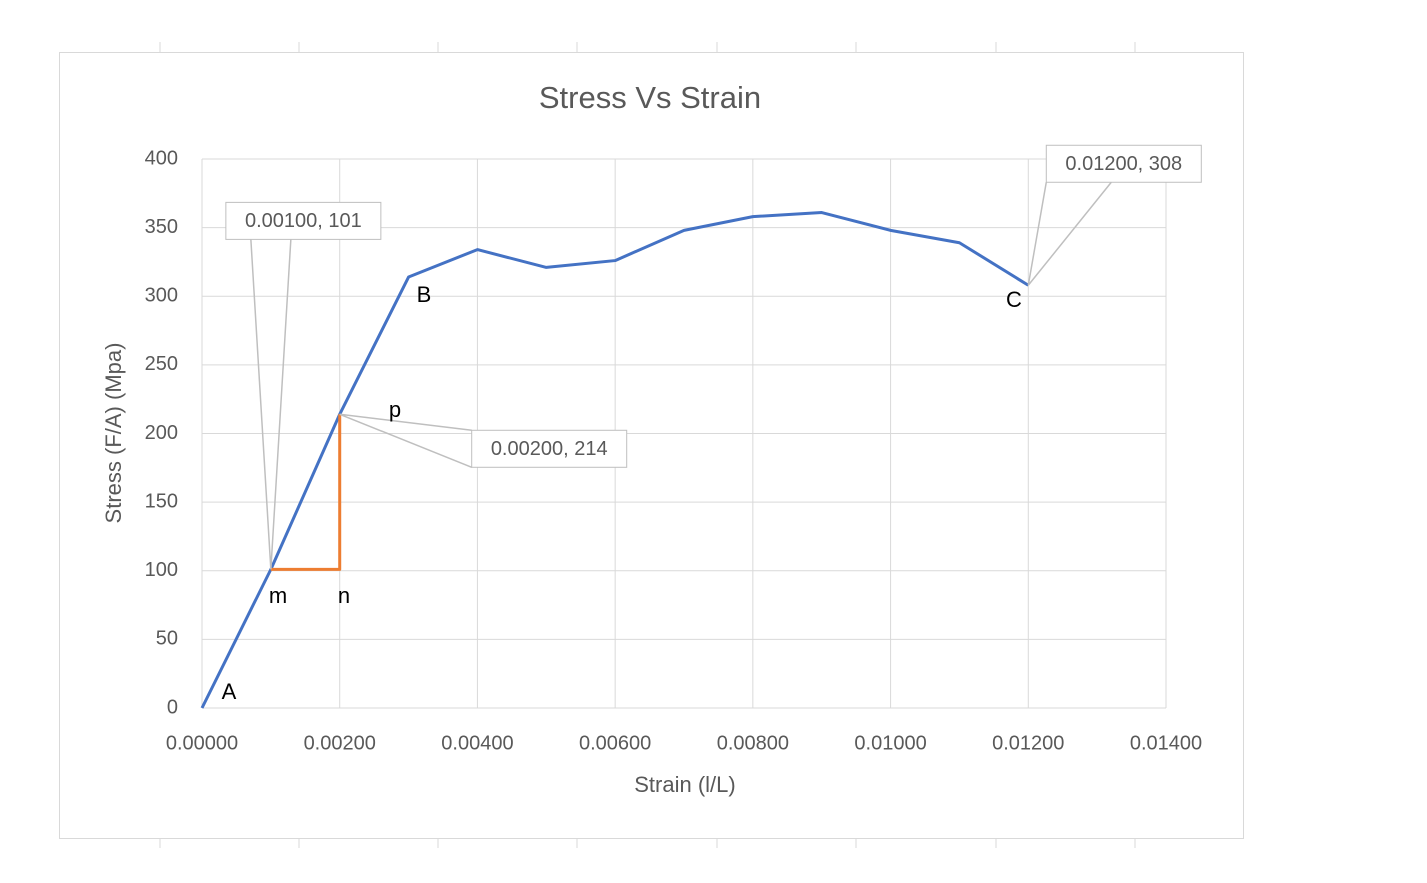  I want to click on data-callout: 0.01200, 308, so click(1114, 215).